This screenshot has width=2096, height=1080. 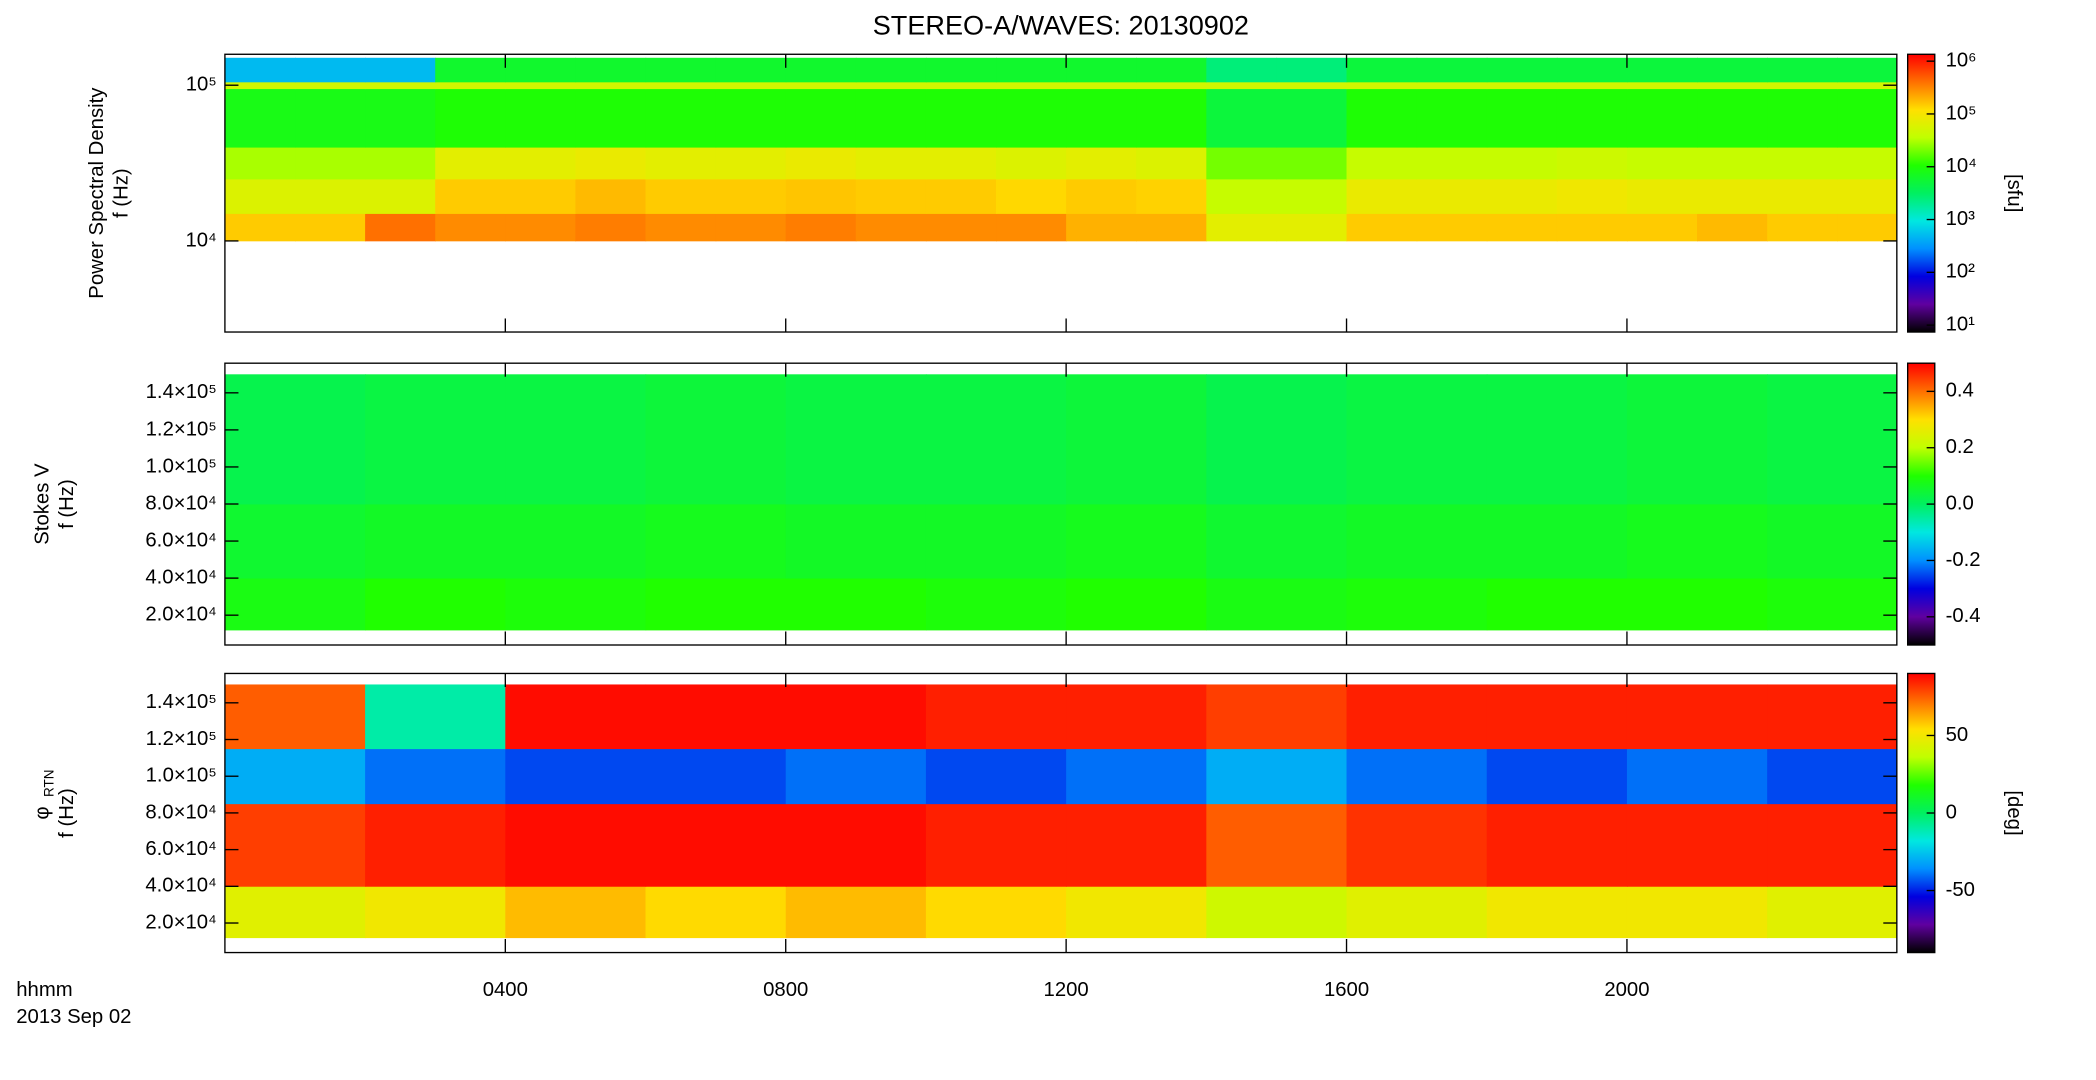 What do you see at coordinates (180, 812) in the screenshot?
I see `y-tick-label: 8.0×10⁴` at bounding box center [180, 812].